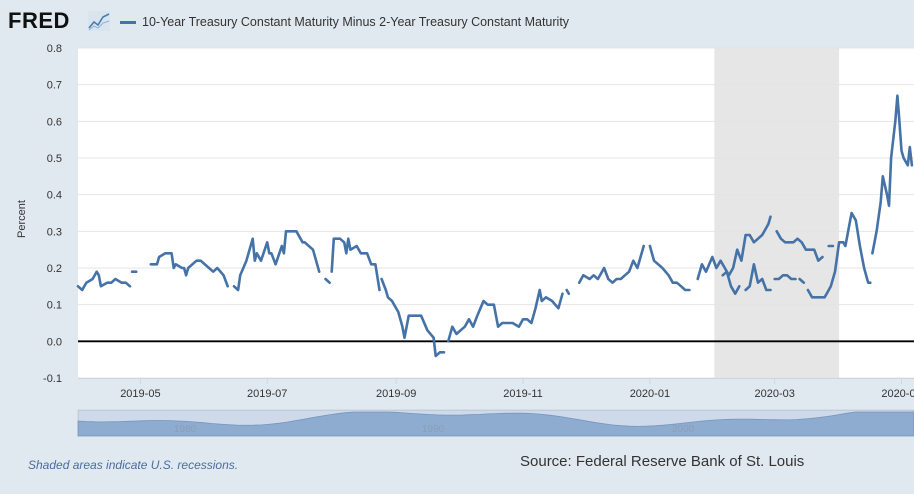 The width and height of the screenshot is (914, 494). What do you see at coordinates (128, 22) in the screenshot?
I see `legend-swatch` at bounding box center [128, 22].